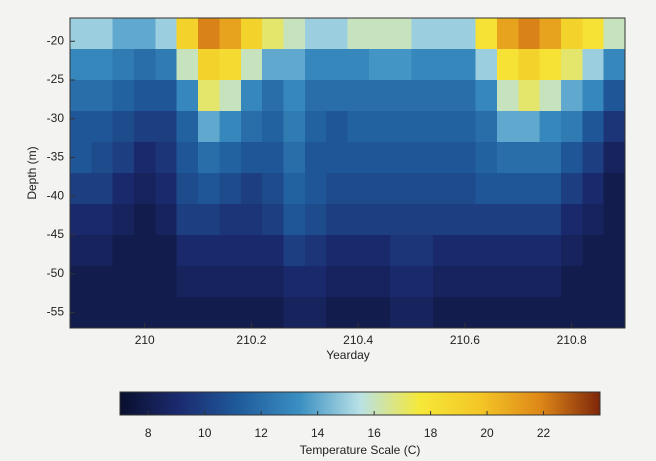 This screenshot has width=656, height=461. What do you see at coordinates (56, 40) in the screenshot?
I see `y-tick-label: -20` at bounding box center [56, 40].